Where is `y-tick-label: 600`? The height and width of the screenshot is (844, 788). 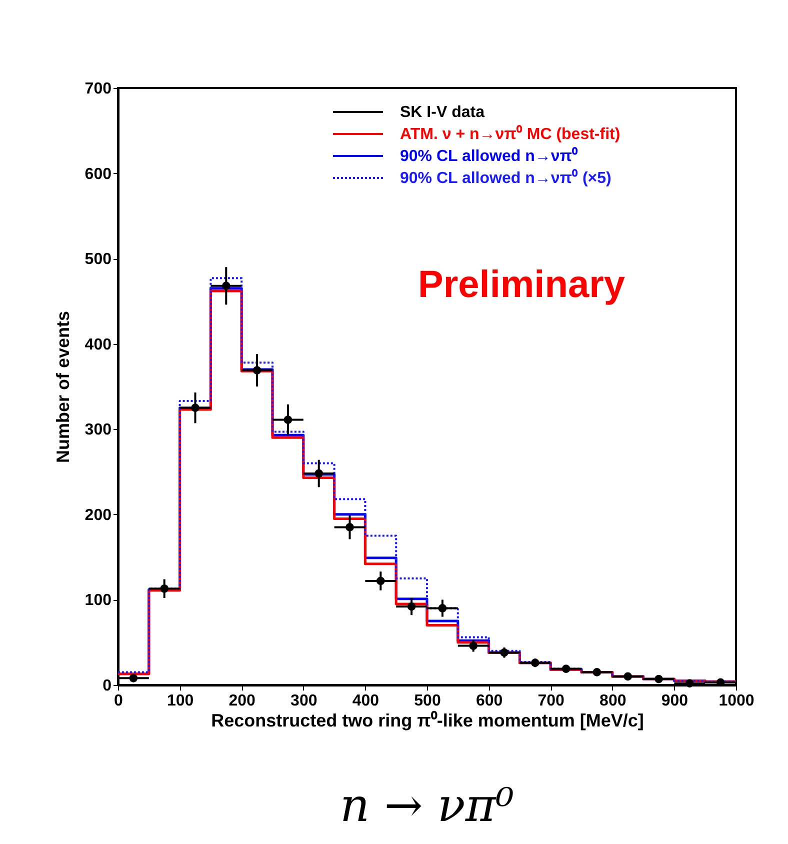
y-tick-label: 600 is located at coordinates (98, 174).